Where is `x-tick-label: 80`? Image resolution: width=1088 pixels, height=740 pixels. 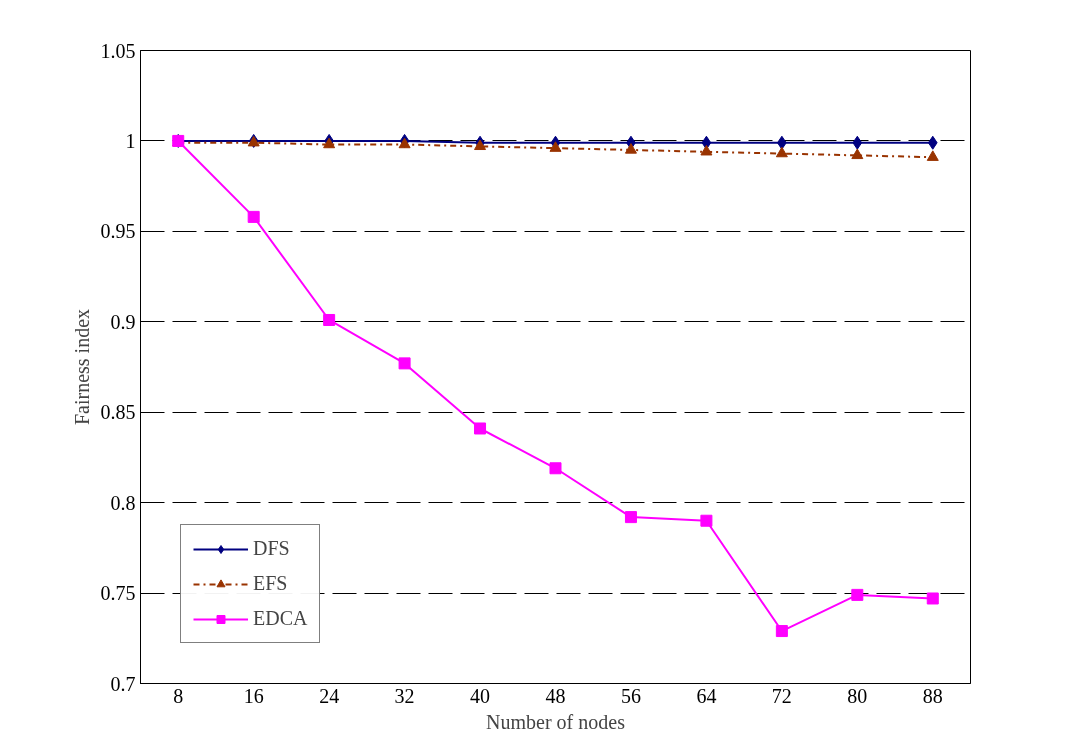
x-tick-label: 80 is located at coordinates (857, 695).